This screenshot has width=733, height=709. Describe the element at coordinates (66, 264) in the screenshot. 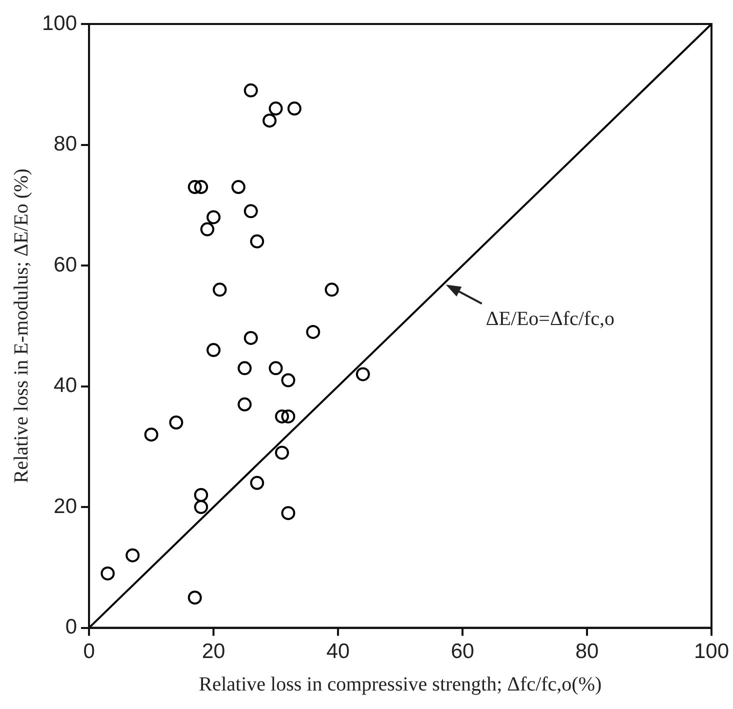

I see `y-tick-label: 60` at that location.